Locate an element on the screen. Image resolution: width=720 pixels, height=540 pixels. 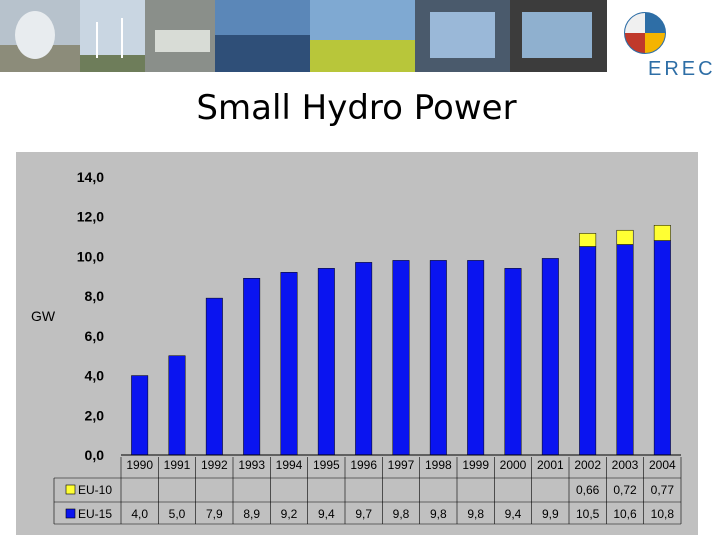
y-tick-label: 6,0 is located at coordinates (95, 336).